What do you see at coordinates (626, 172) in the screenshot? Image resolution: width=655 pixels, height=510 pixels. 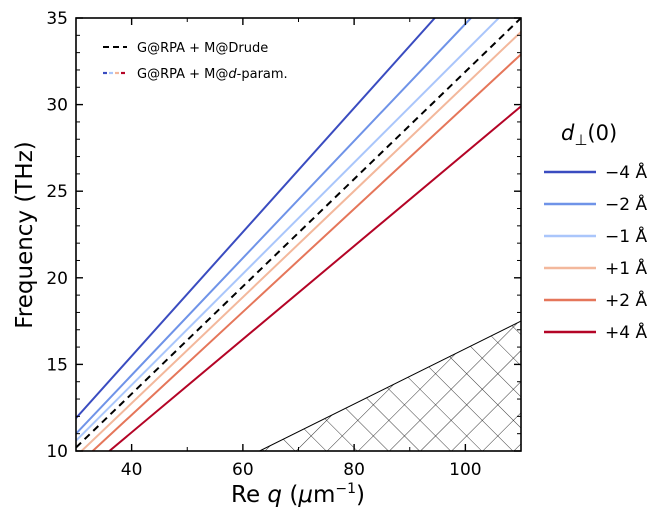 I see `right-legend-label-0: −4 Å` at bounding box center [626, 172].